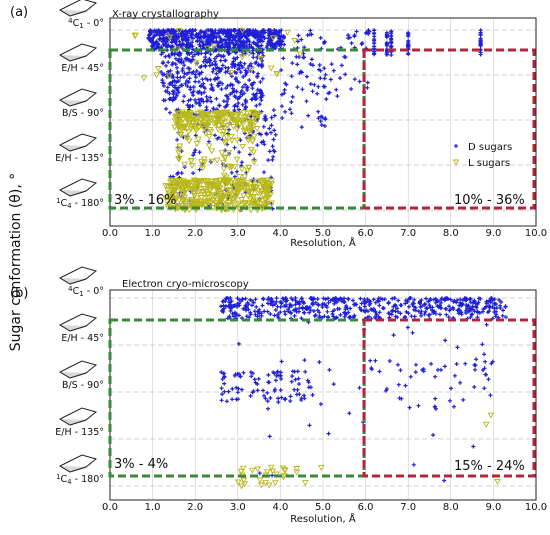 This screenshot has height=535, width=550. What do you see at coordinates (185, 284) in the screenshot?
I see `panel-b-title: Electron cryo-microscopy` at bounding box center [185, 284].